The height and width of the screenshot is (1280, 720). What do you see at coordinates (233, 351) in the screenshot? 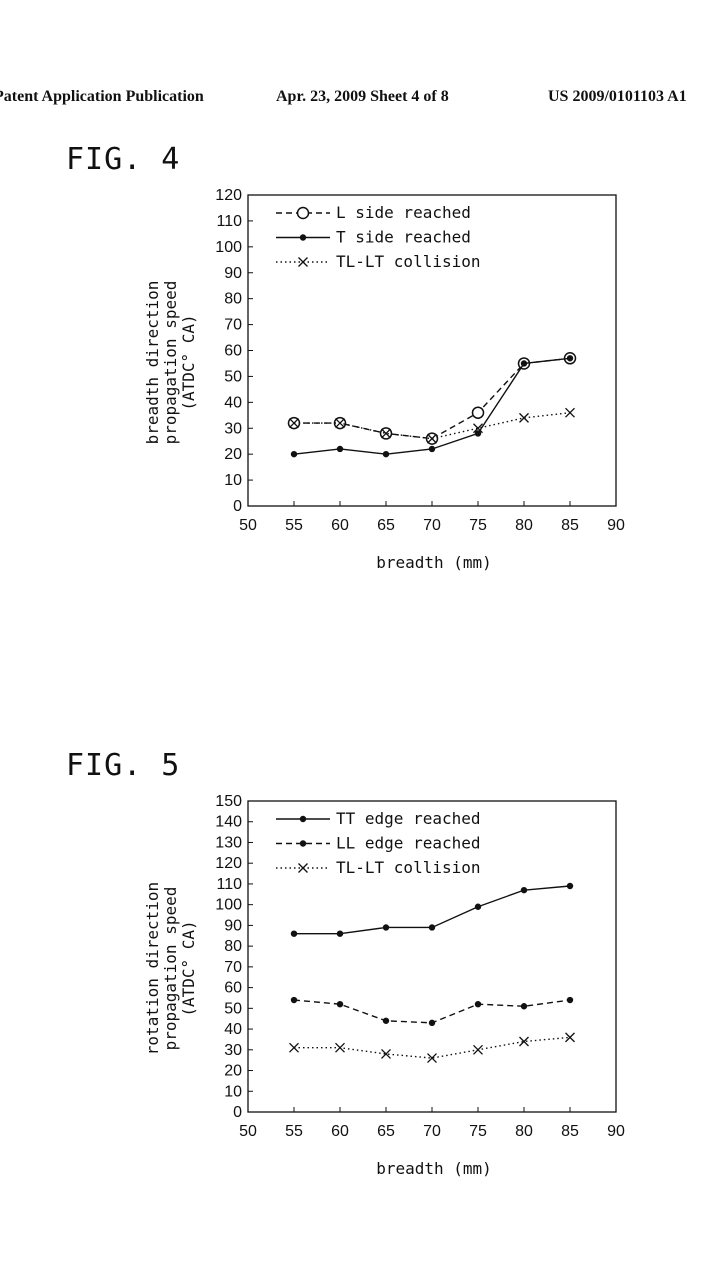
I see `y-tick-label: 60` at bounding box center [233, 351].